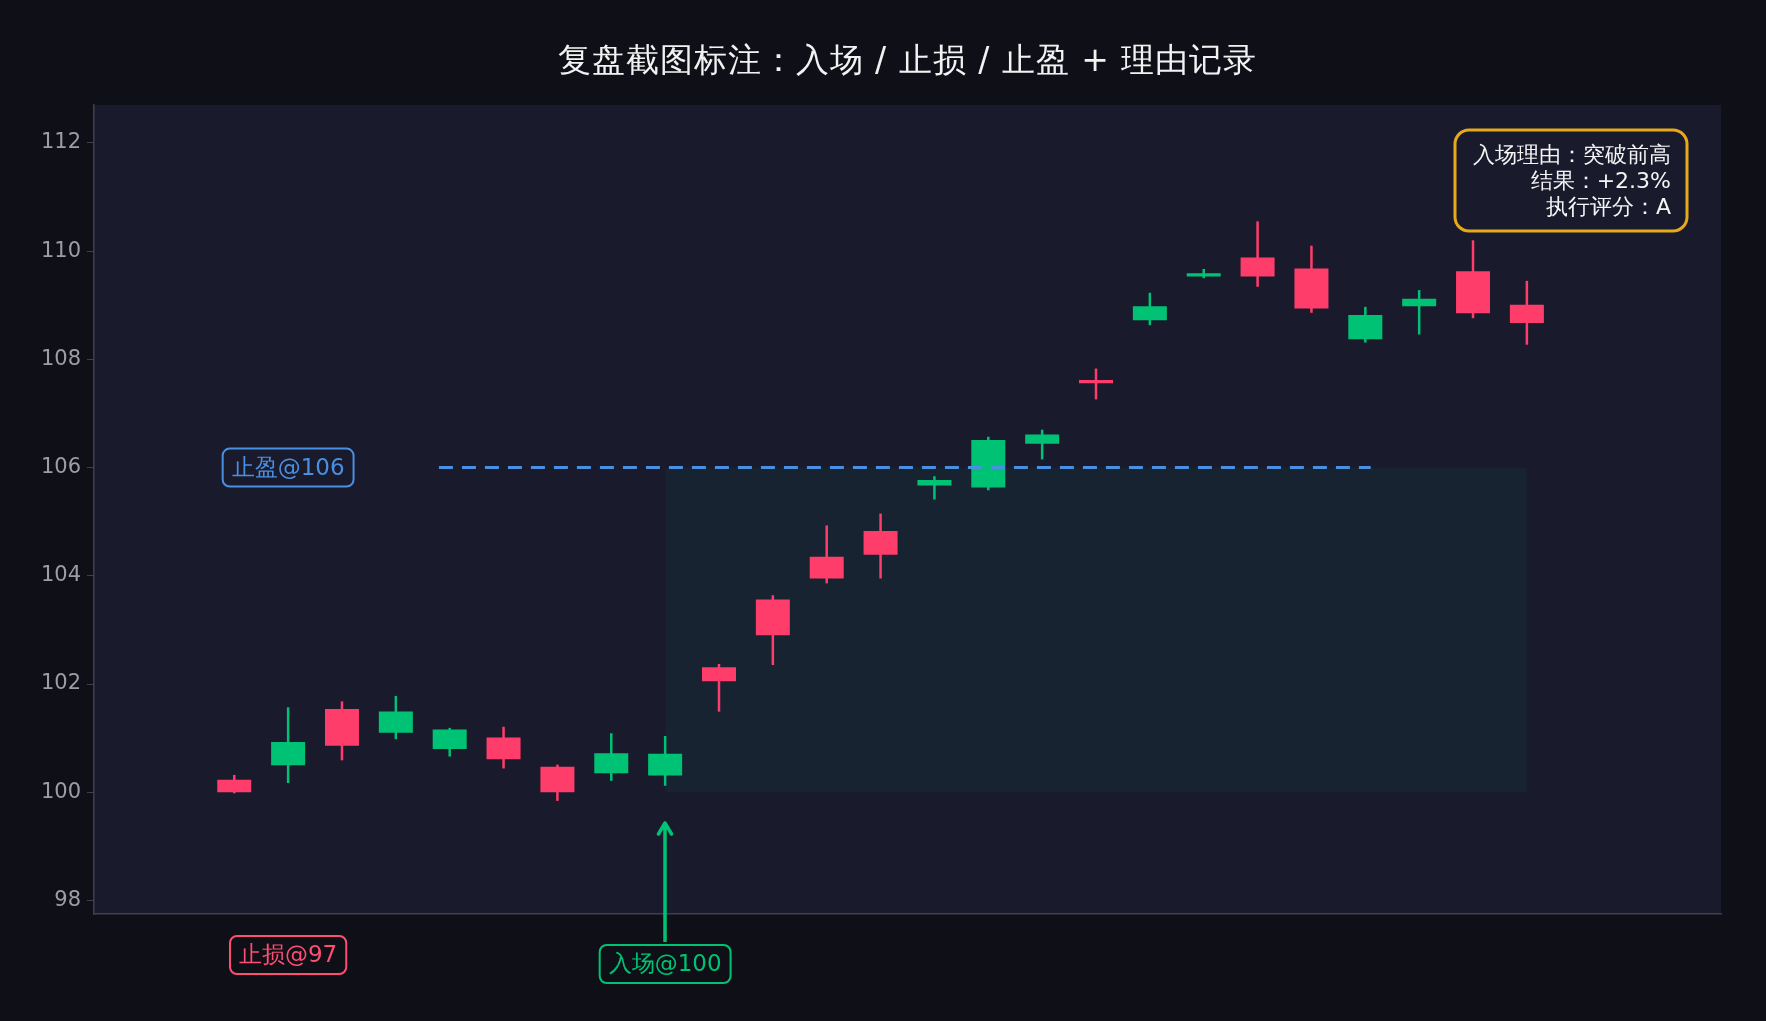  What do you see at coordinates (288, 466) in the screenshot?
I see `ref-line-label: 止盈@106` at bounding box center [288, 466].